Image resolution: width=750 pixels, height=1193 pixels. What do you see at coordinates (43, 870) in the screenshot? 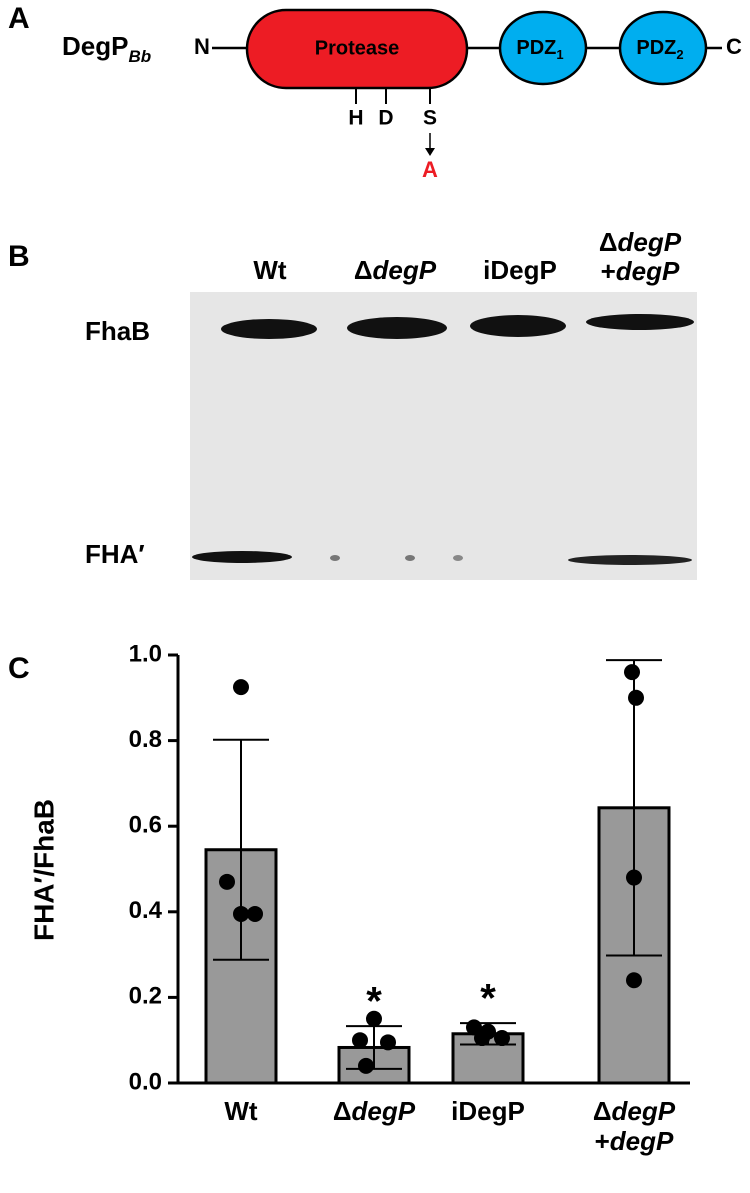
I see `y-axis-label: FHA′/FhaB` at bounding box center [43, 870].